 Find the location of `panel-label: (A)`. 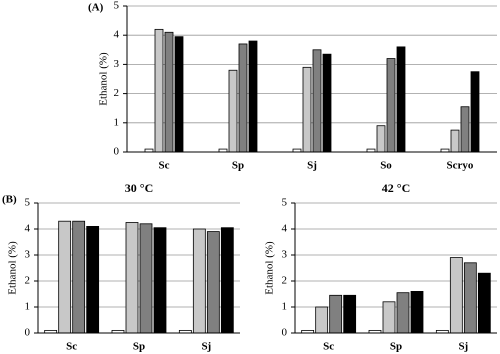

panel-label: (A) is located at coordinates (96, 8).